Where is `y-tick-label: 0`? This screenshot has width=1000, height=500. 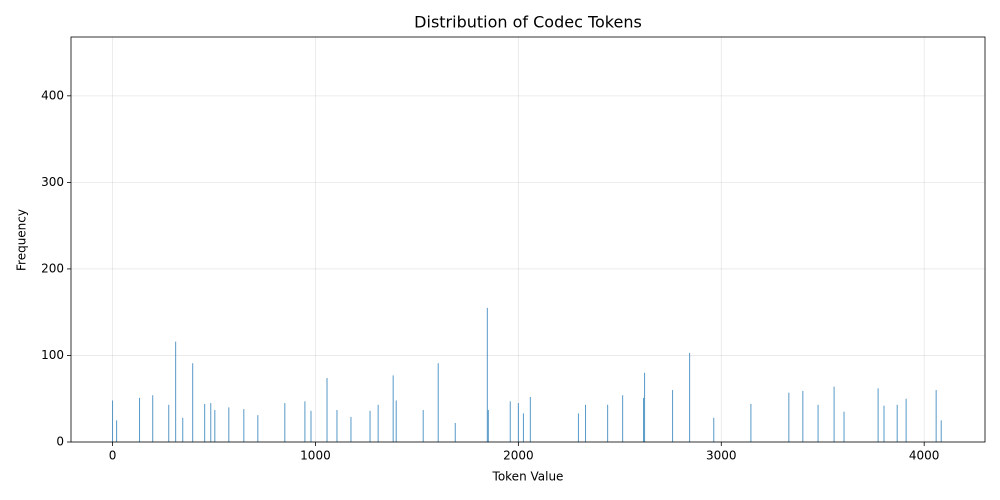
y-tick-label: 0 is located at coordinates (60, 442).